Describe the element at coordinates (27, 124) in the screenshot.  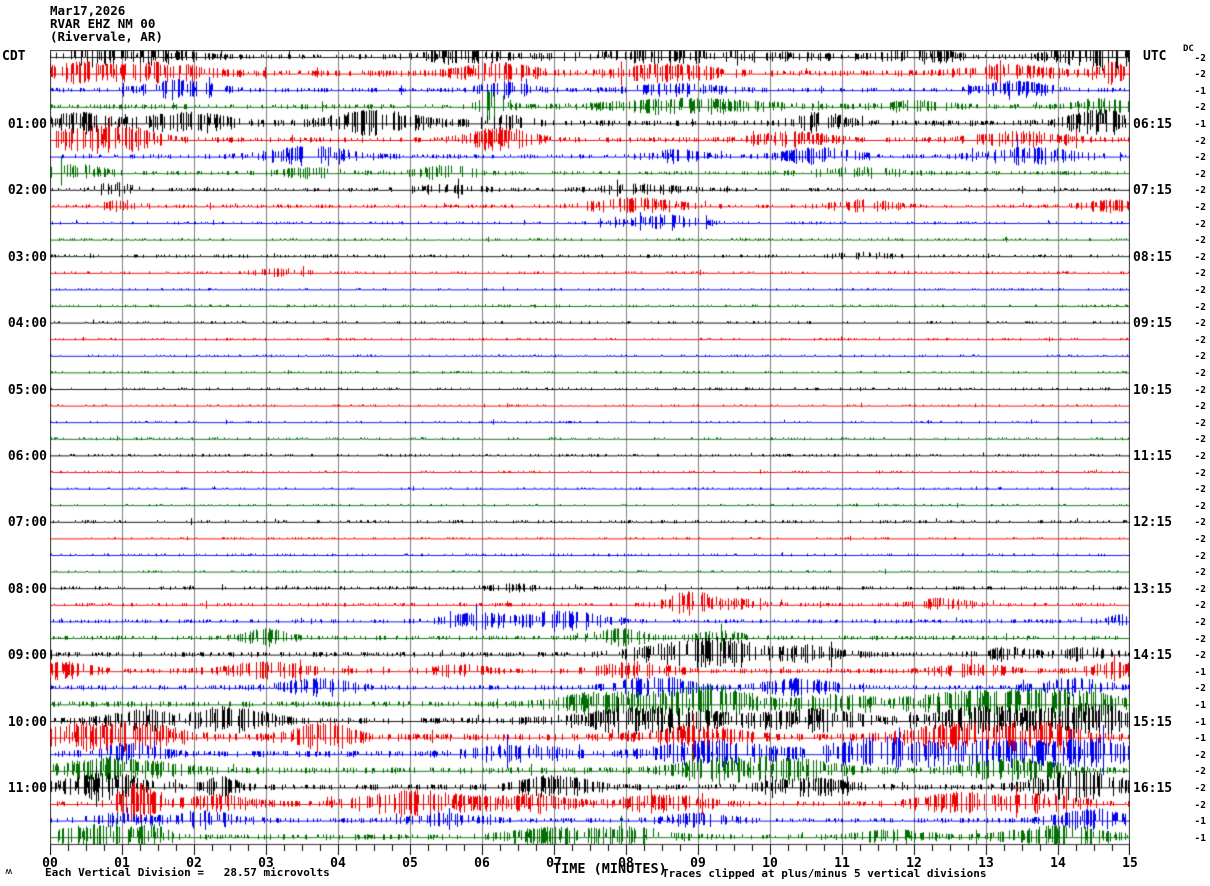
I see `left-time-label: 01:00` at that location.